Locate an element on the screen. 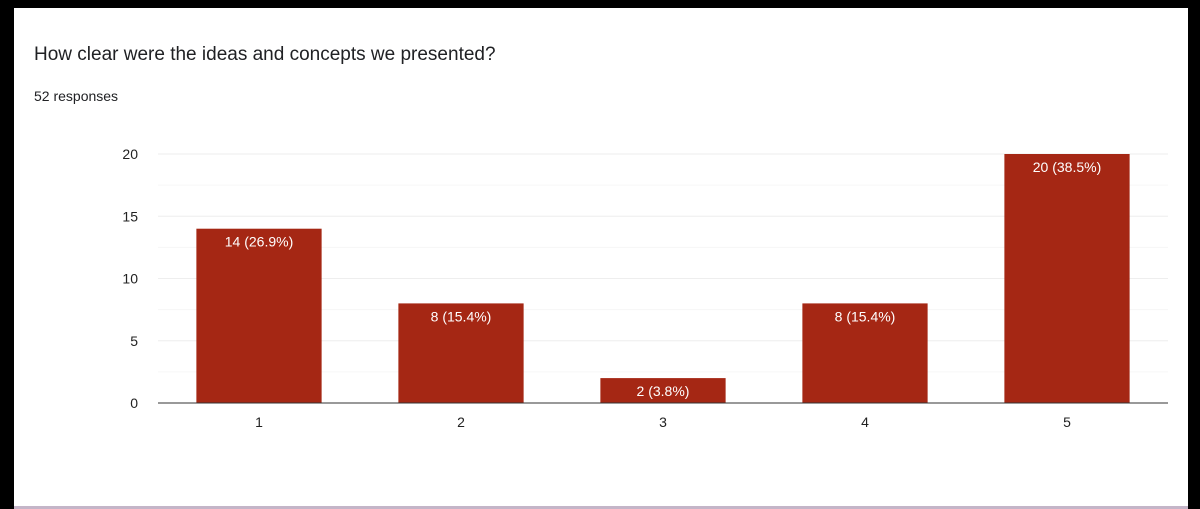 Image resolution: width=1200 pixels, height=509 pixels. bar-data-label: 2 (3.8%) is located at coordinates (663, 391).